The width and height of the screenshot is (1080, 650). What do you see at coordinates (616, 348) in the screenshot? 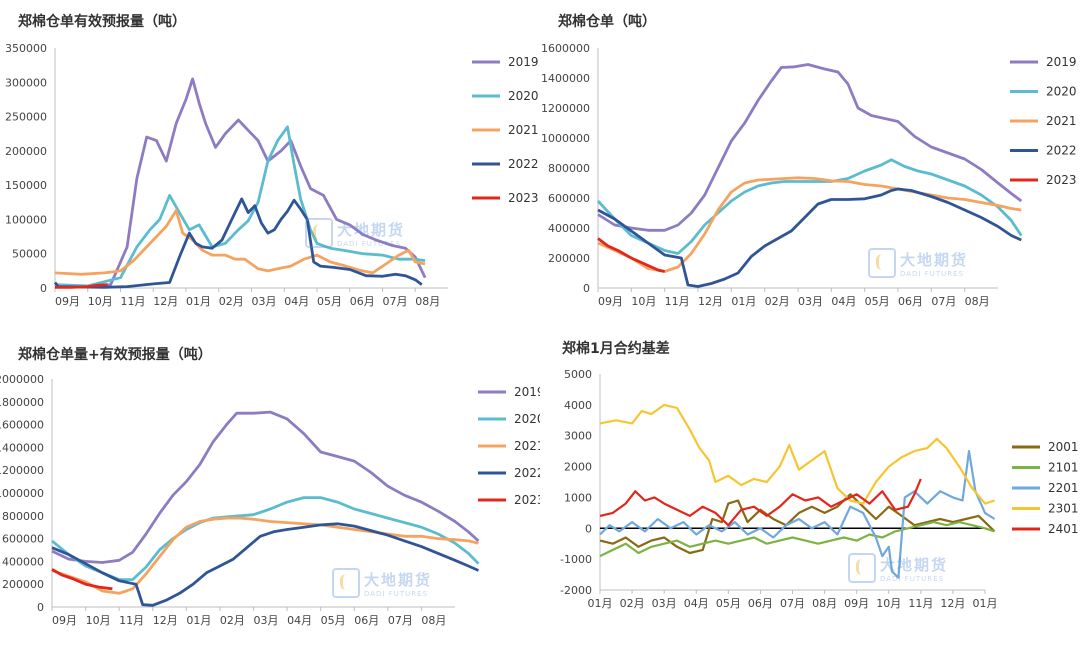
I see `chart-title: 郑棉1月合约基差` at bounding box center [616, 348].